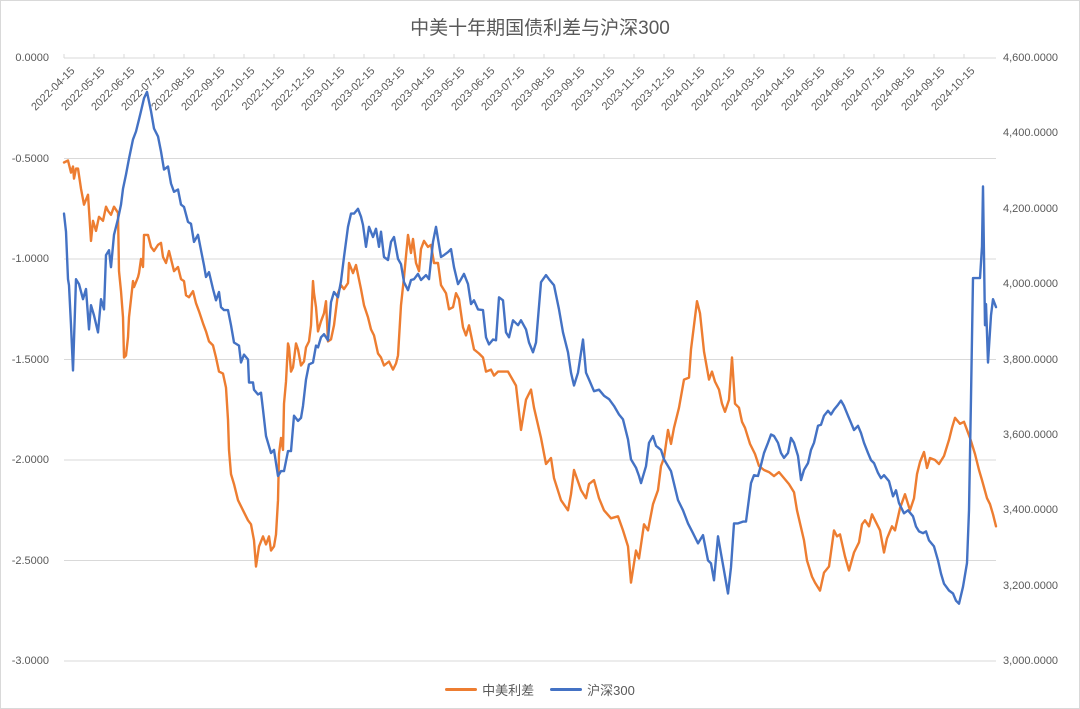 This screenshot has width=1080, height=709. What do you see at coordinates (1031, 133) in the screenshot?
I see `right-axis-label: 4,400.0000` at bounding box center [1031, 133].